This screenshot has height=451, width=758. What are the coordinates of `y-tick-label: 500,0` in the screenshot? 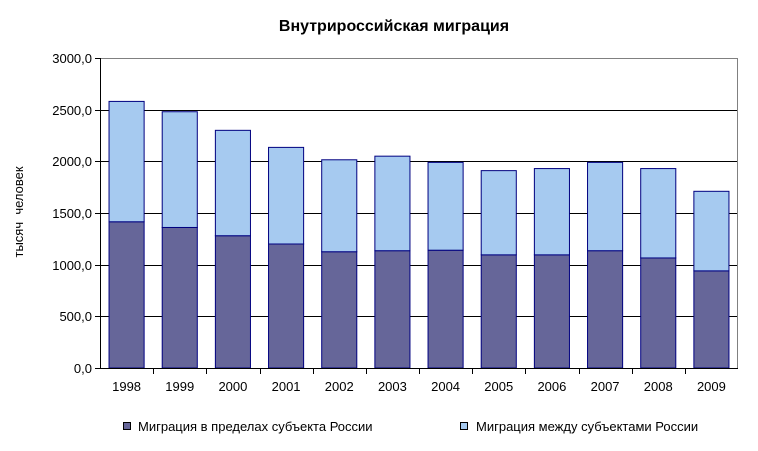 It's located at (75, 316).